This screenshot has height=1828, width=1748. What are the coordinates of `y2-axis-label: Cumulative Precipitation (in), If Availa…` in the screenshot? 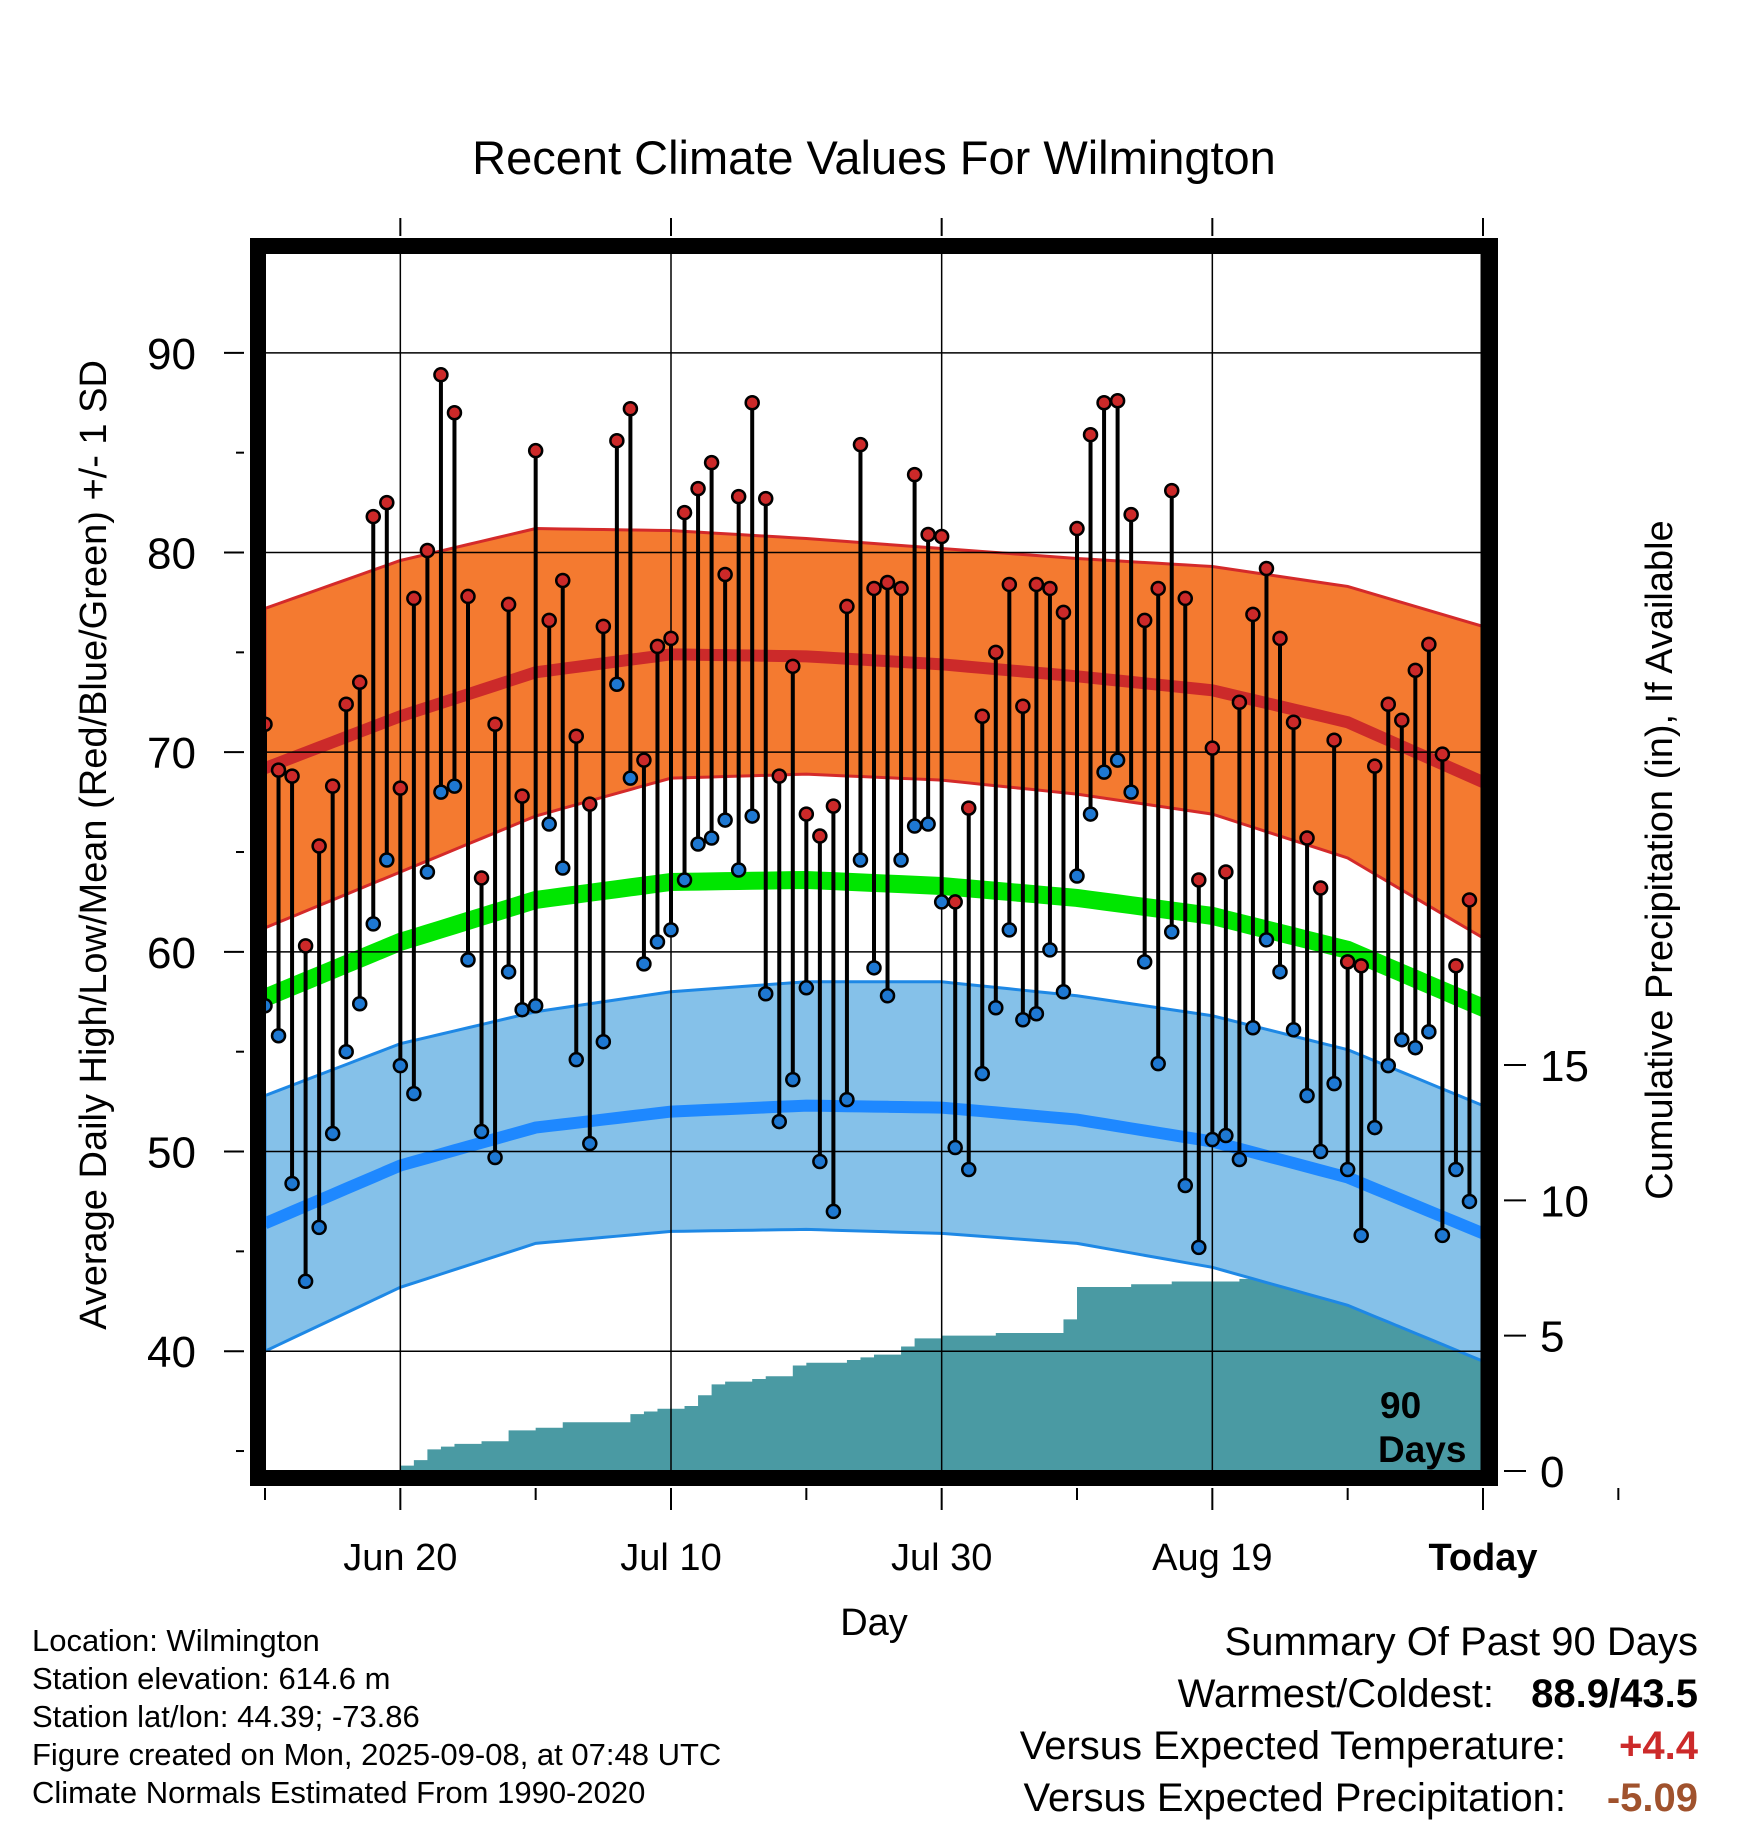 It's located at (1660, 859).